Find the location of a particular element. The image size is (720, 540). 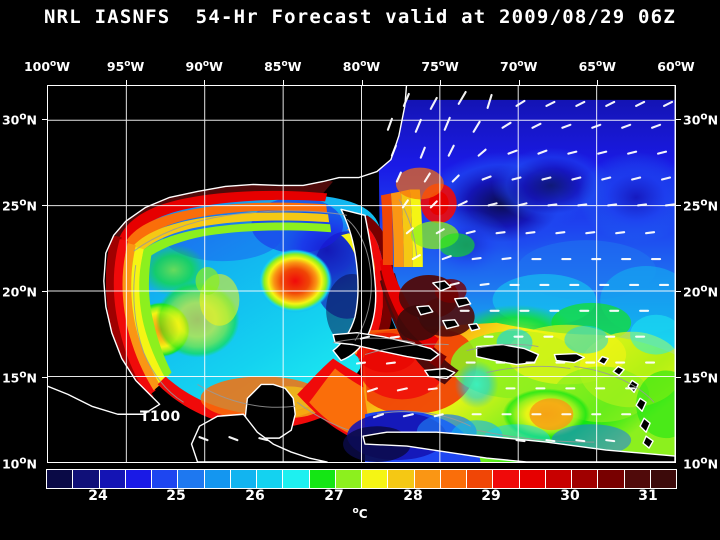

xtick-label-100w: 100oW is located at coordinates (47, 67).